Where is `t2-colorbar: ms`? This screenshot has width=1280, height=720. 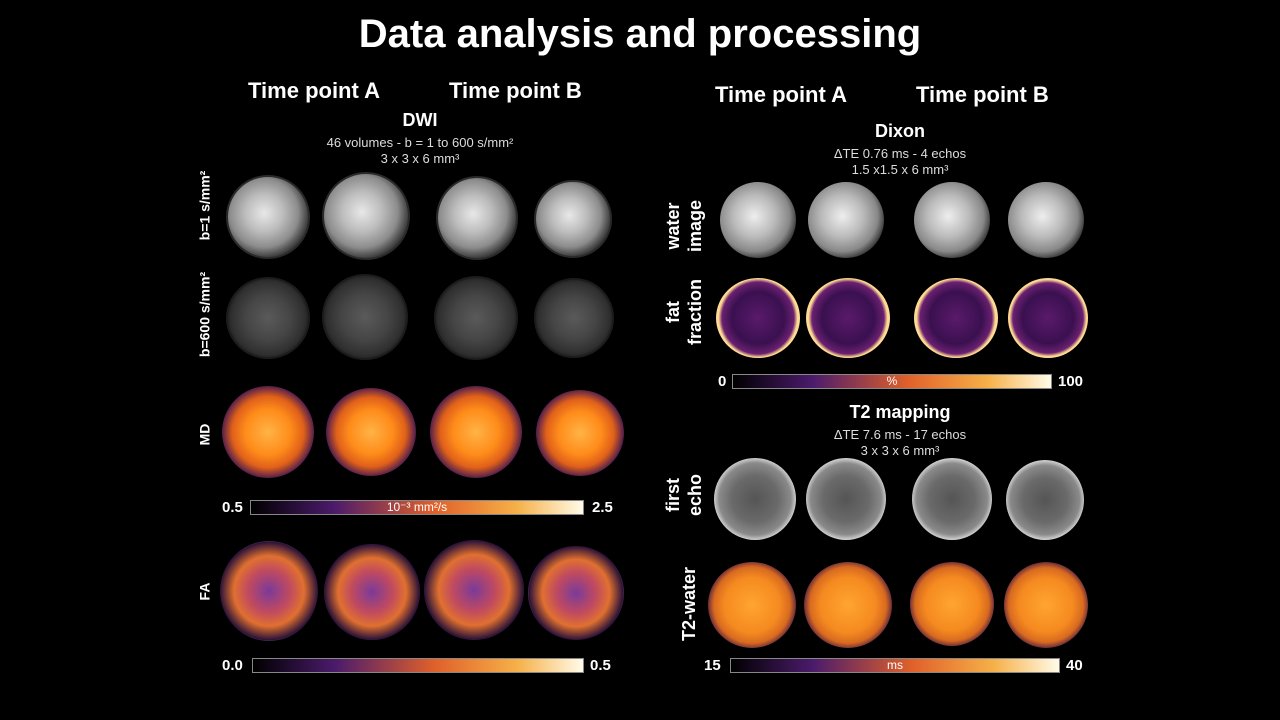 t2-colorbar: ms is located at coordinates (895, 665).